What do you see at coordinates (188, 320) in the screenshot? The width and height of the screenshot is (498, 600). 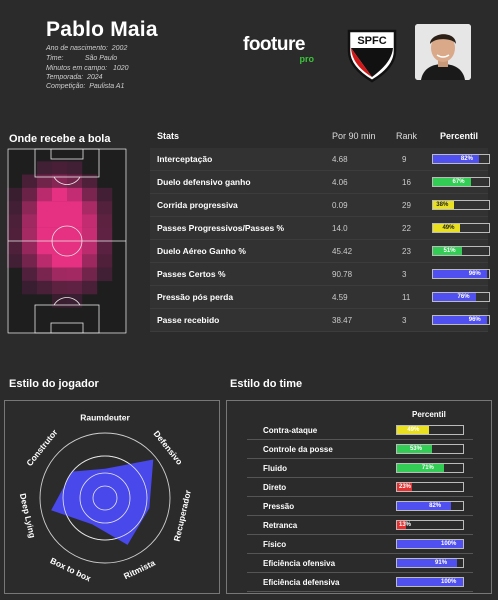 I see `stat-label: Passe recebido` at bounding box center [188, 320].